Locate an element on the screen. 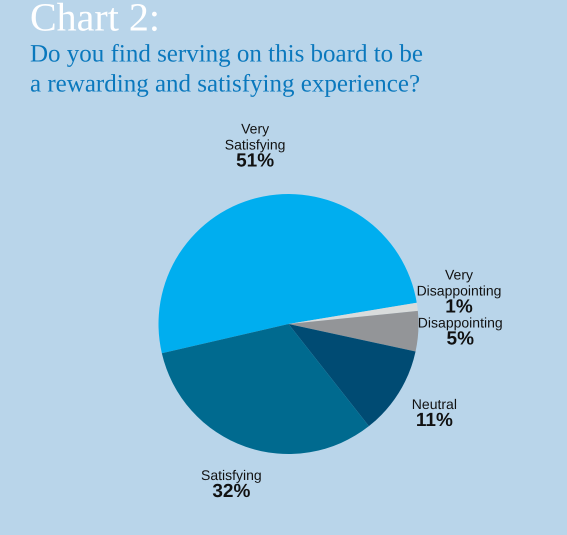 This screenshot has height=535, width=567. chart-subtitle: Do you find serving on this board to be a rewarding and satisfying experience? is located at coordinates (227, 69).